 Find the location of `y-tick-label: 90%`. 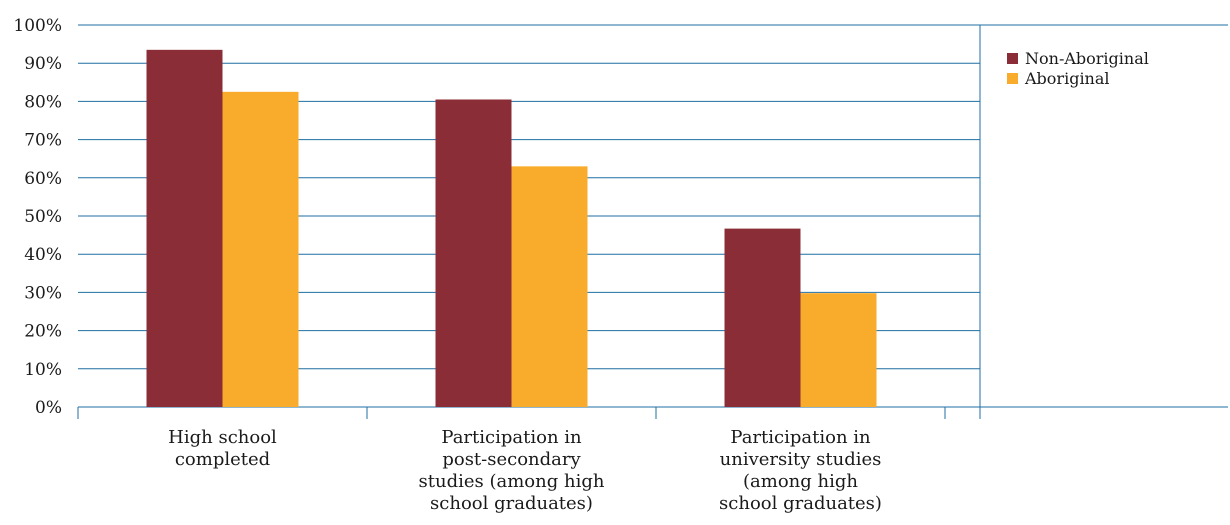

y-tick-label: 90% is located at coordinates (43, 64).